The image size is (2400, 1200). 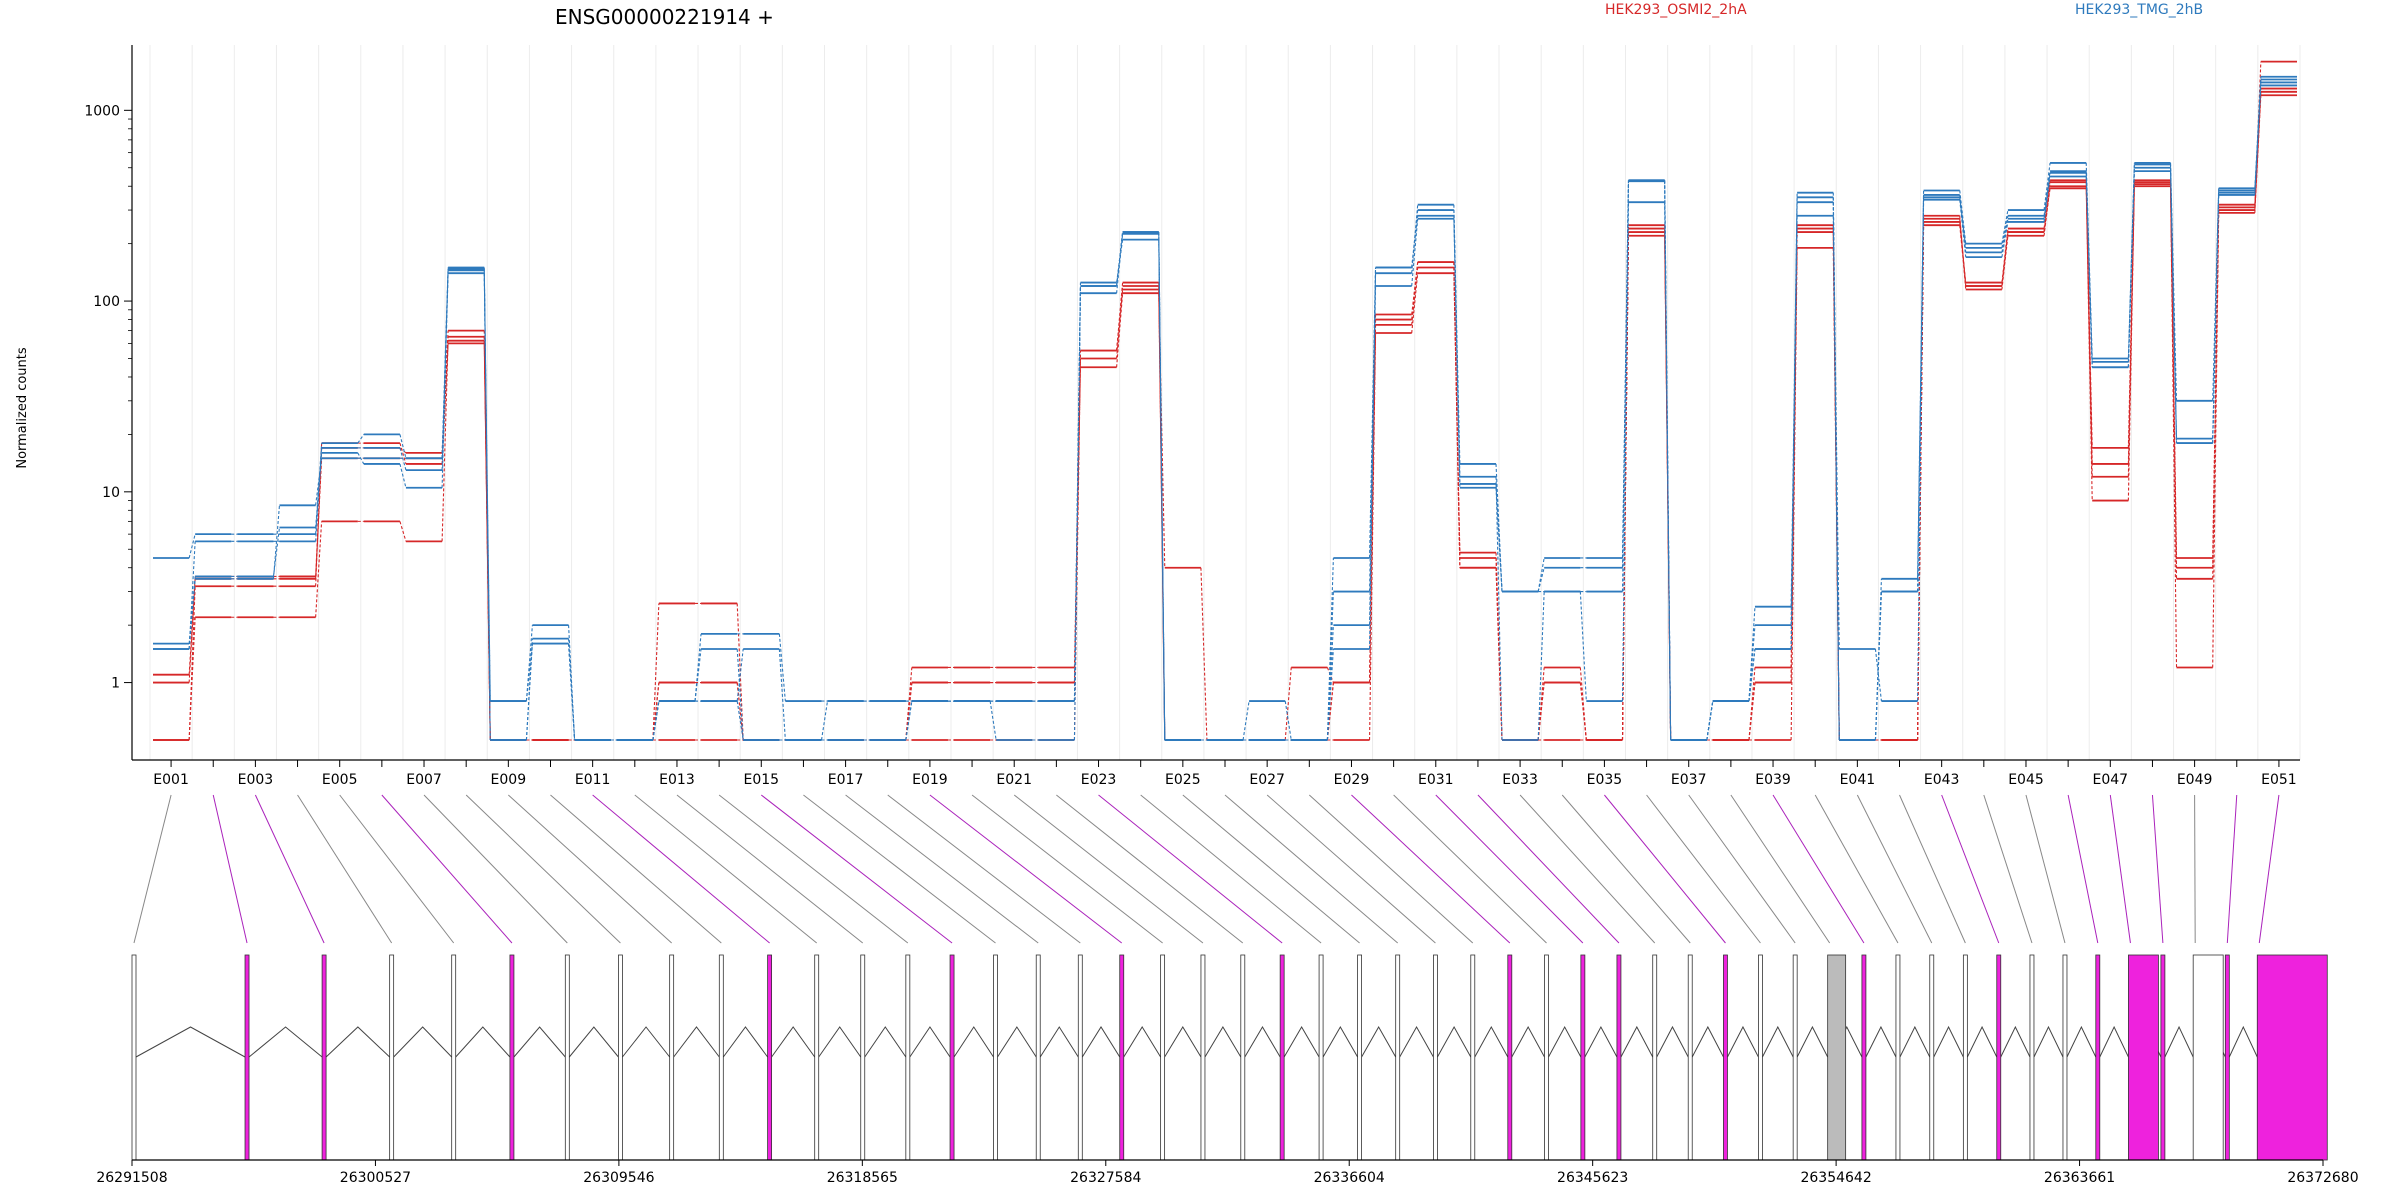 What do you see at coordinates (1183, 780) in the screenshot?
I see `x-tick-label: E025` at bounding box center [1183, 780].